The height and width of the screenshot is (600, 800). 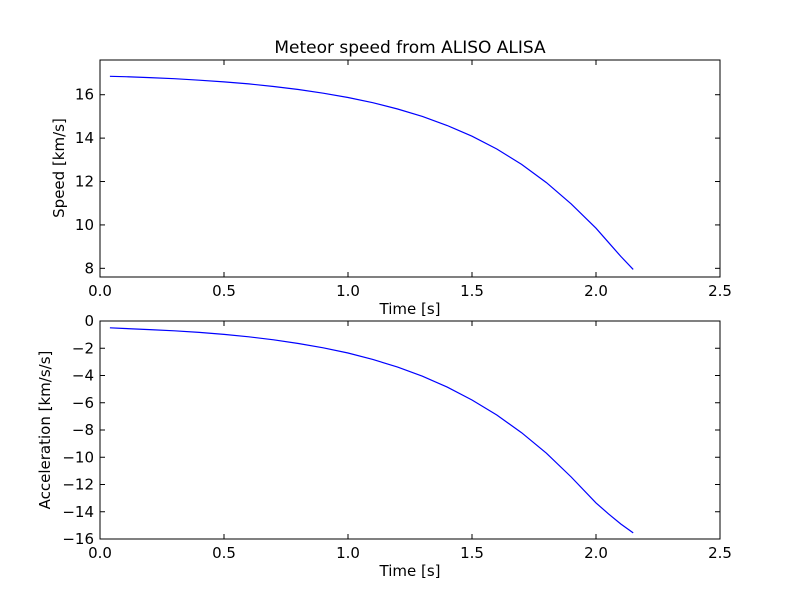 I want to click on acceleration-y-tick-label: −6, so click(x=83, y=403).